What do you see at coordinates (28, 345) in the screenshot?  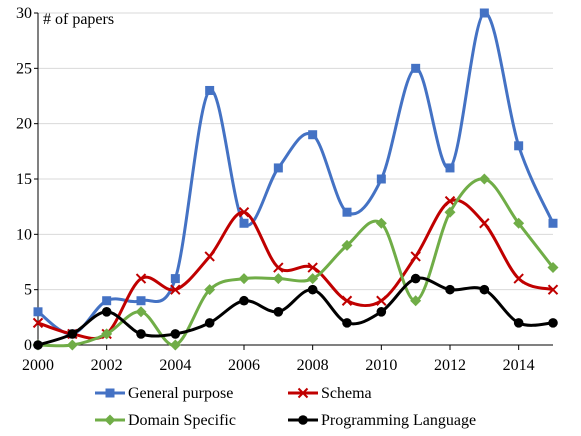 I see `y-tick-label: 0` at bounding box center [28, 345].